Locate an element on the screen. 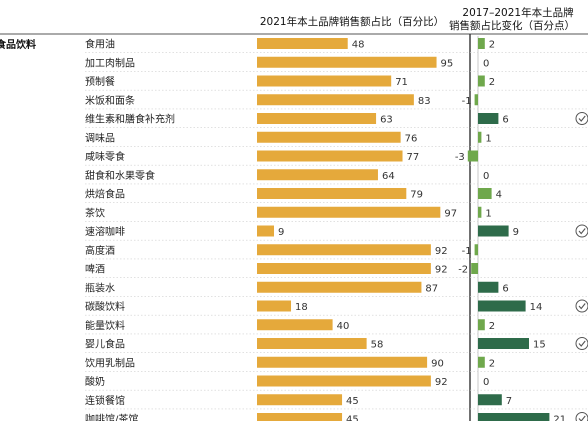 This screenshot has height=425, width=588. share-value-label: 63 is located at coordinates (386, 120).